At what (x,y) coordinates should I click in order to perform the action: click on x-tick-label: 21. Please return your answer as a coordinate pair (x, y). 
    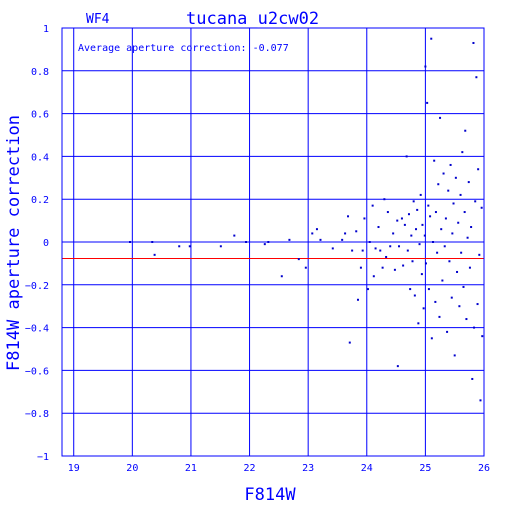
    Looking at the image, I should click on (191, 468).